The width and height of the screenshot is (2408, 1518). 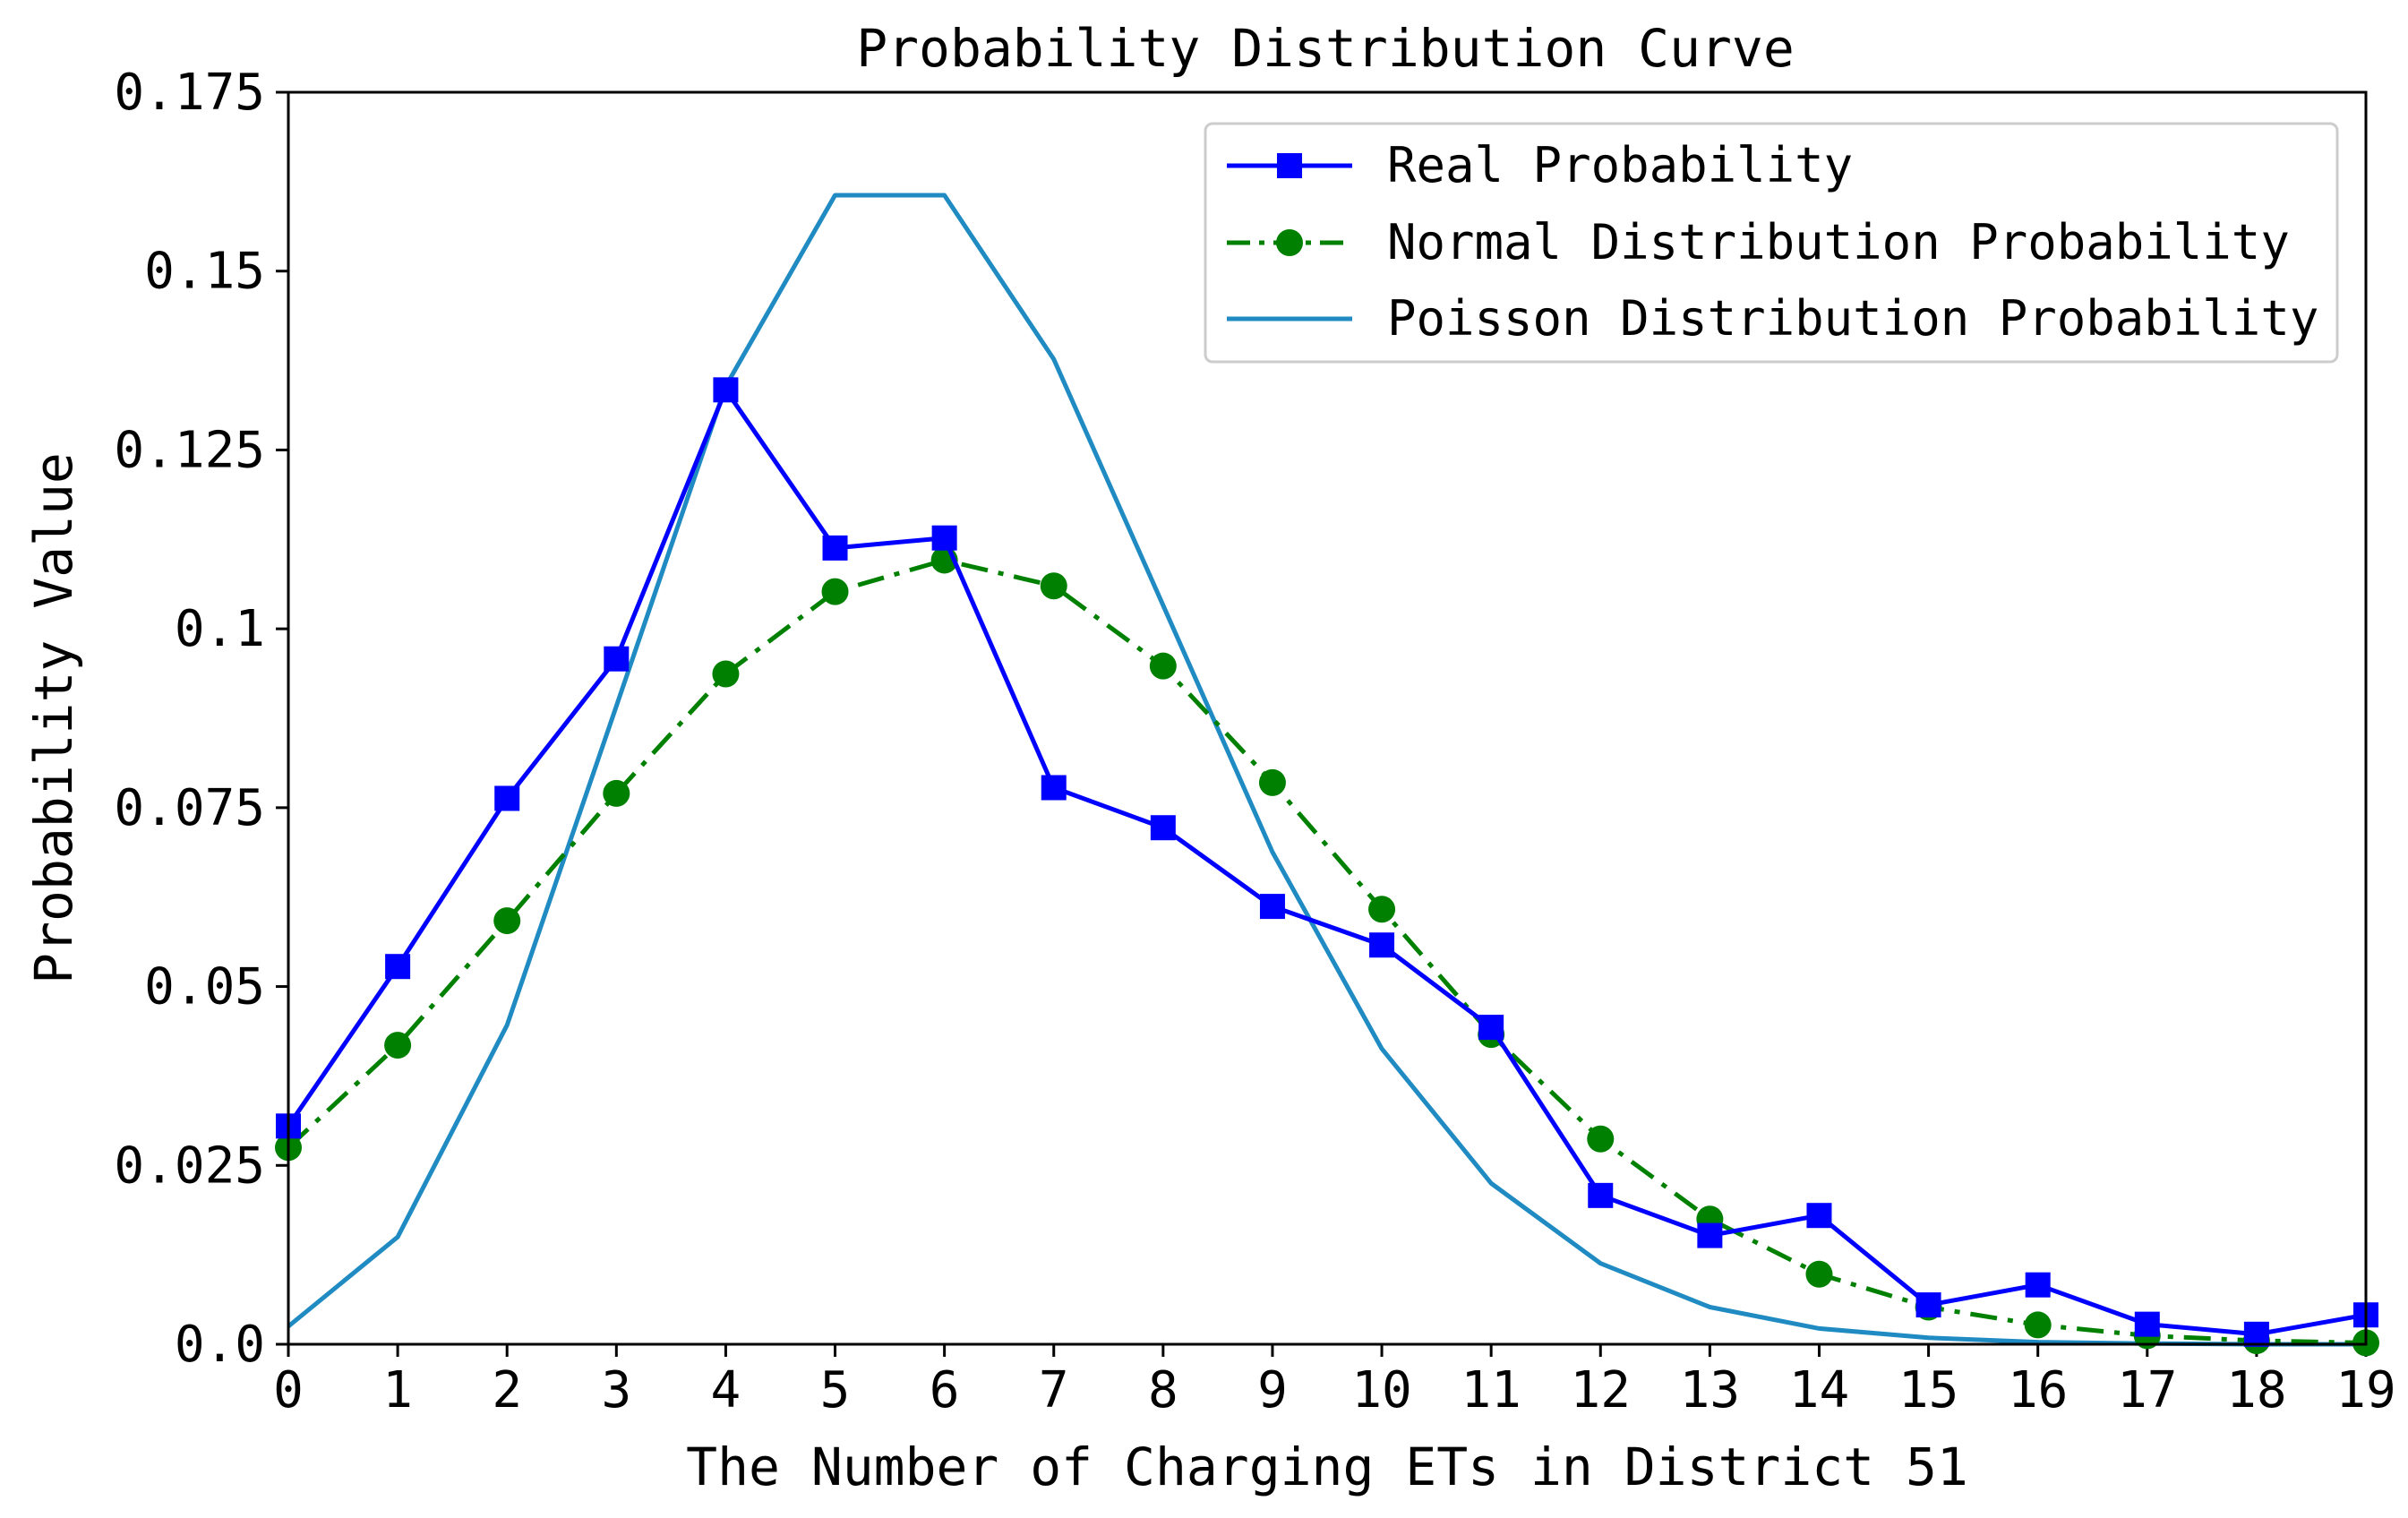 I want to click on legend-entry: Real Probability, so click(x=1540, y=165).